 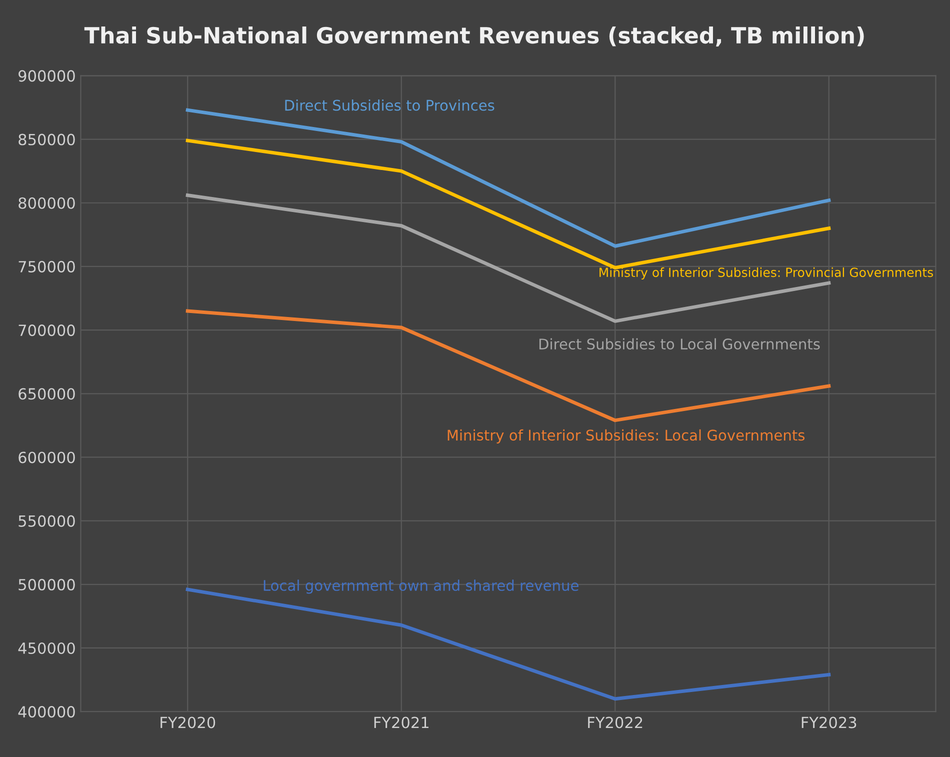 I want to click on y-tick-label: 650000, so click(x=46, y=394).